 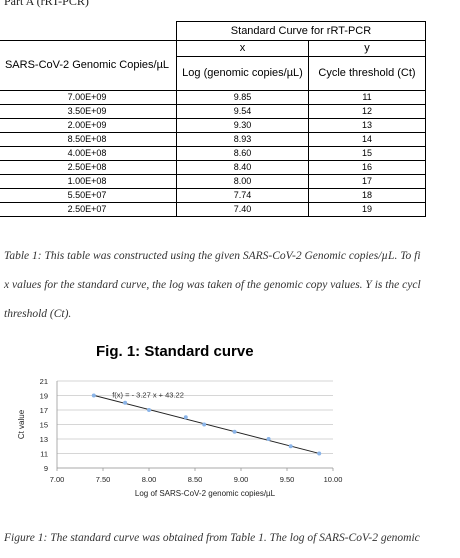 I want to click on col1-header: SARS-CoV-2 Genomic Copies/µL, so click(x=88, y=65).